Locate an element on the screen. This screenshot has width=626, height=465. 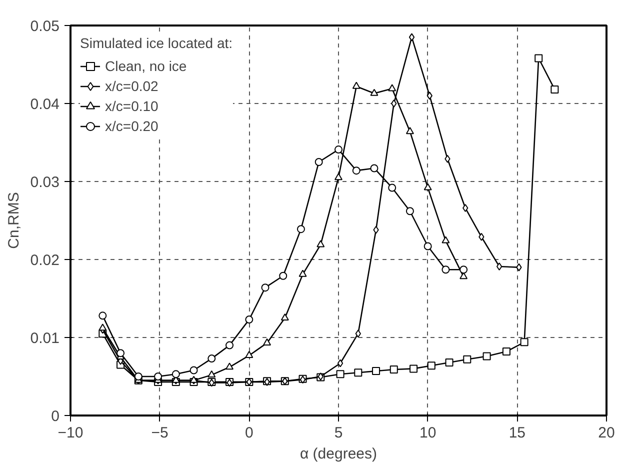
legend-title: Simulated ice located at: is located at coordinates (156, 43).